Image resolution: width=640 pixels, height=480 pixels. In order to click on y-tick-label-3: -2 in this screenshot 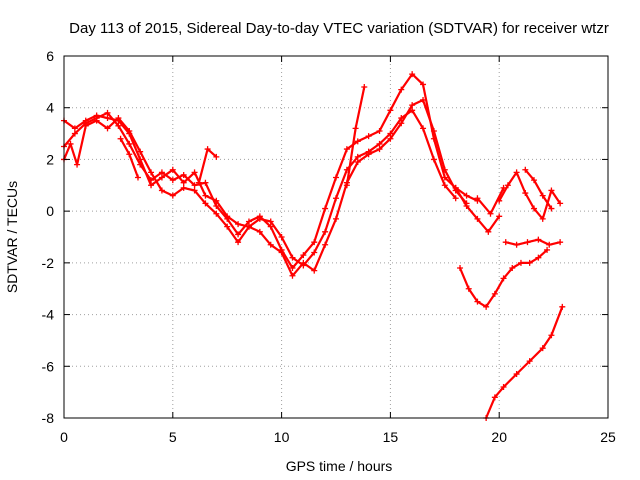, I will do `click(48, 263)`.